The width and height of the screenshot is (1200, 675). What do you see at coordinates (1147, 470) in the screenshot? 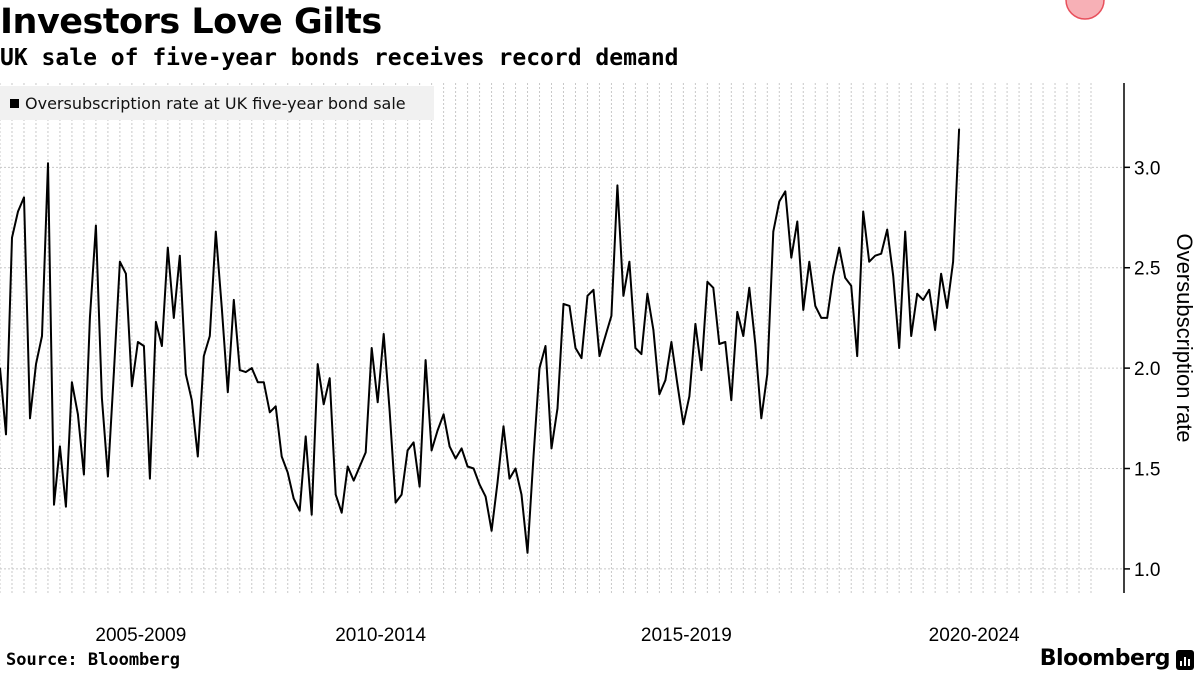
I see `y-tick-label: 1.5` at bounding box center [1147, 470].